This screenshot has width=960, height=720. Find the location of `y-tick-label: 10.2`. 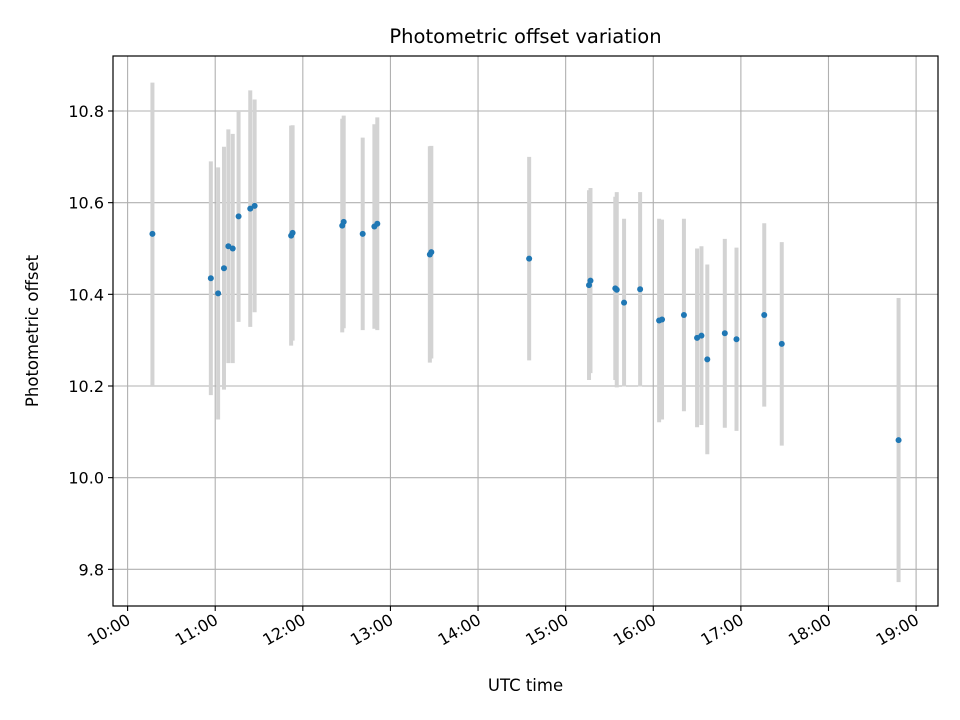

y-tick-label: 10.2 is located at coordinates (86, 386).